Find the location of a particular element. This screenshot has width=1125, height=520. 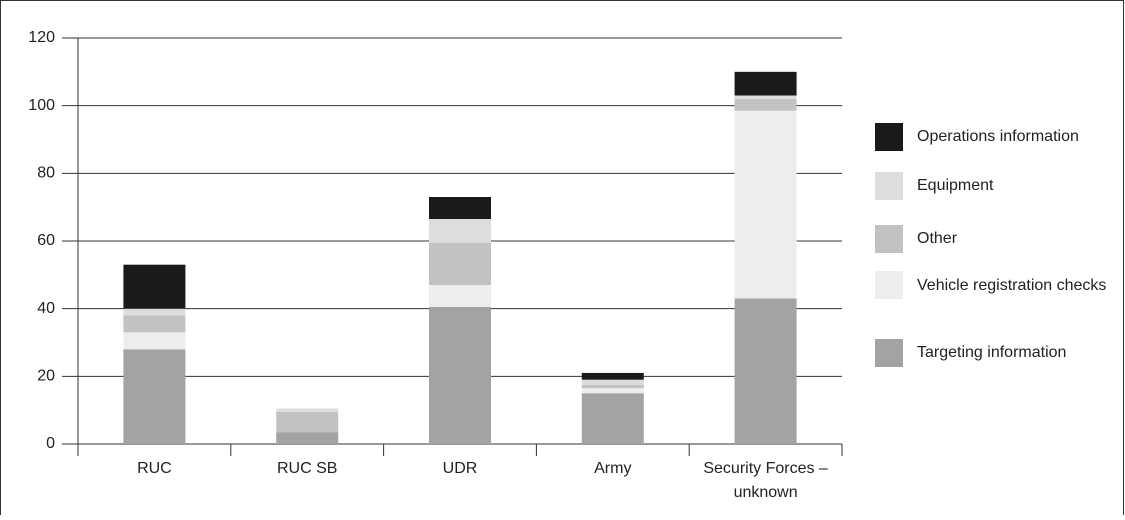

y-tick-label: 80 is located at coordinates (46, 173).